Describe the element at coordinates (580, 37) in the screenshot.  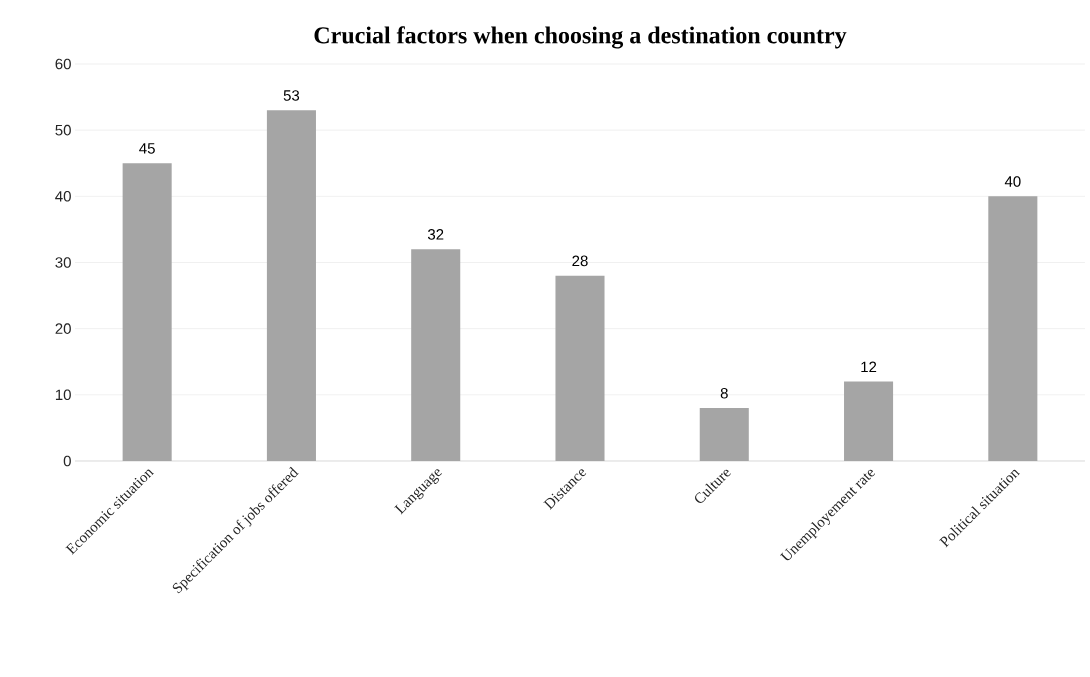
I see `chart-title: Crucial factors when choosing a destination country` at that location.